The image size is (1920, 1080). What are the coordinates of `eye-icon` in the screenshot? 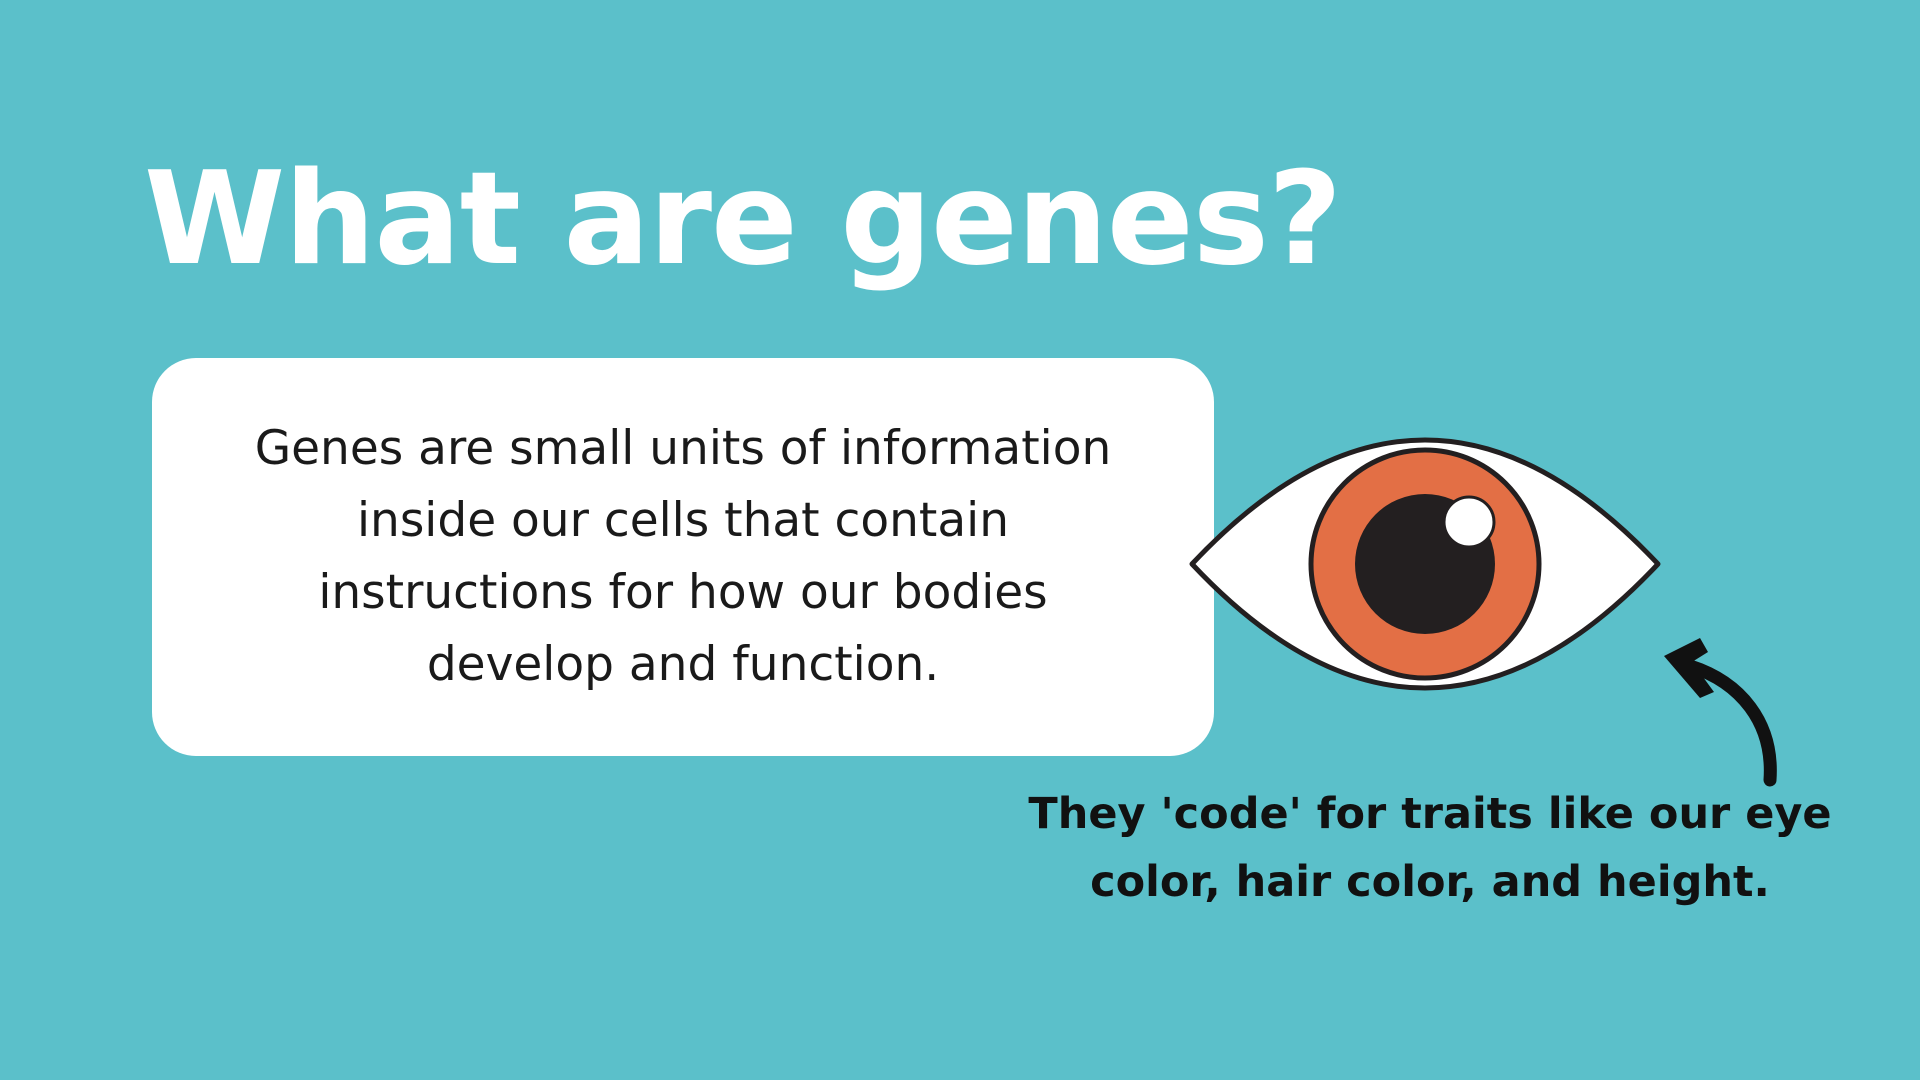 It's located at (1425, 564).